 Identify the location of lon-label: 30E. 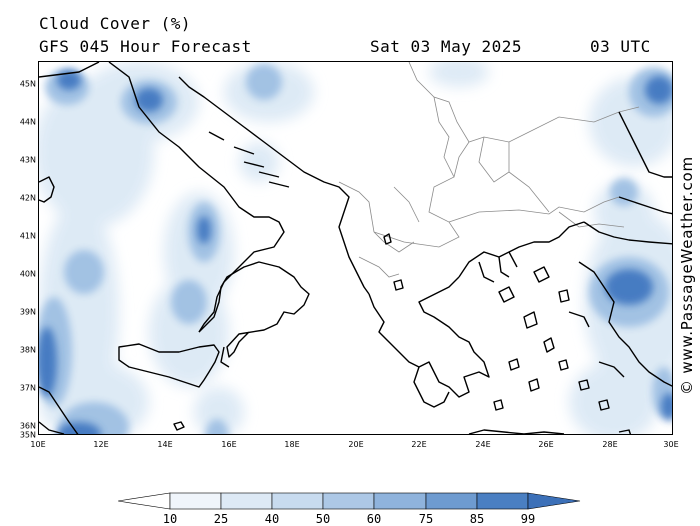
(671, 444).